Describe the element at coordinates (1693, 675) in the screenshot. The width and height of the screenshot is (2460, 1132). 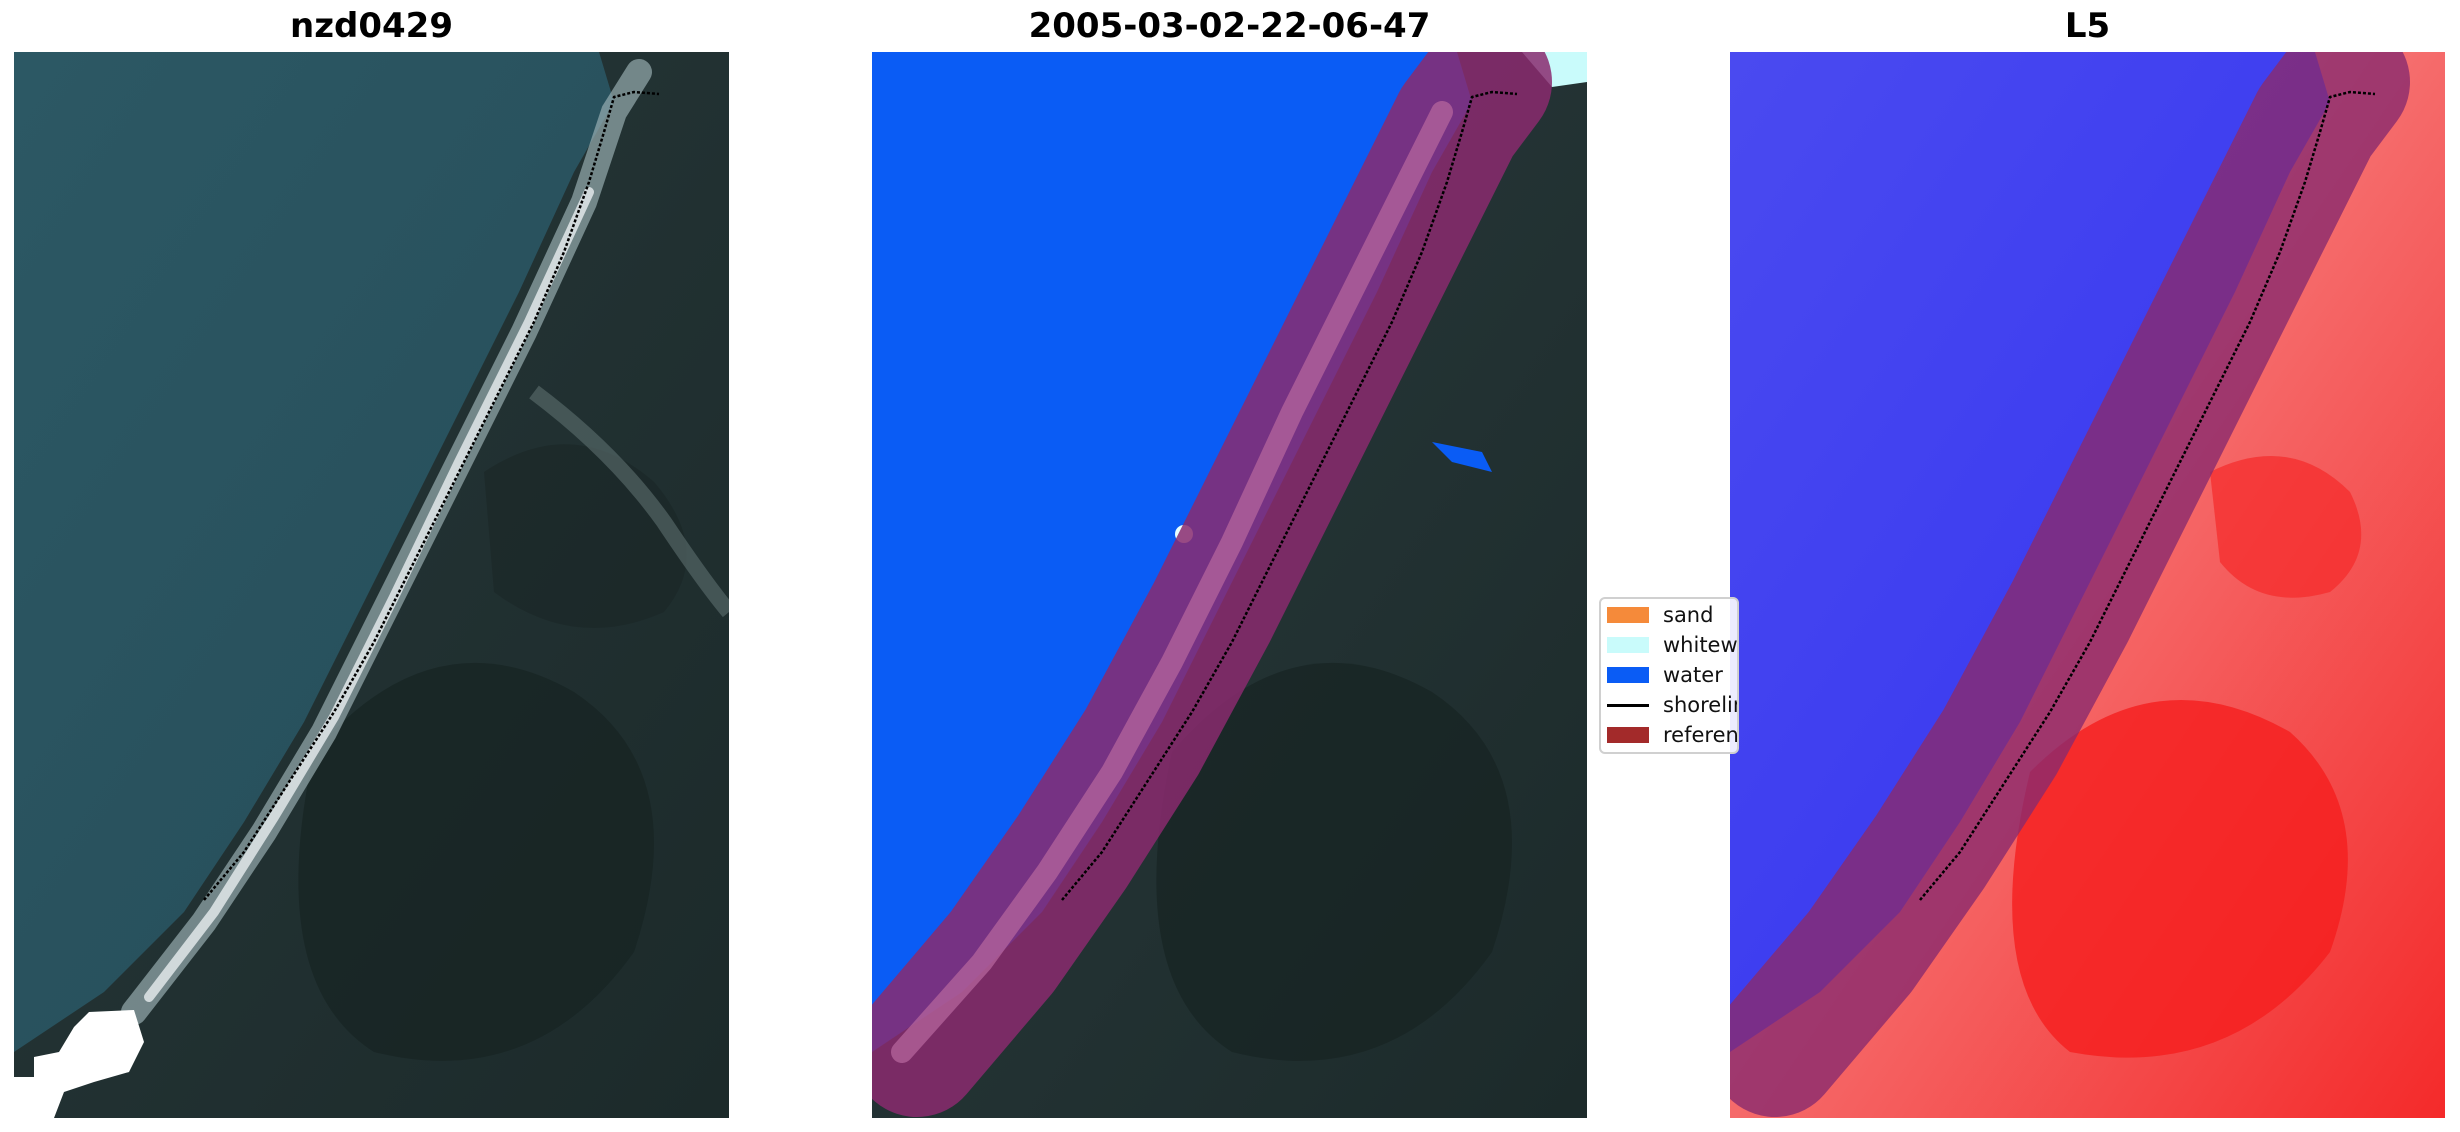
I see `legend-label-water: water` at that location.